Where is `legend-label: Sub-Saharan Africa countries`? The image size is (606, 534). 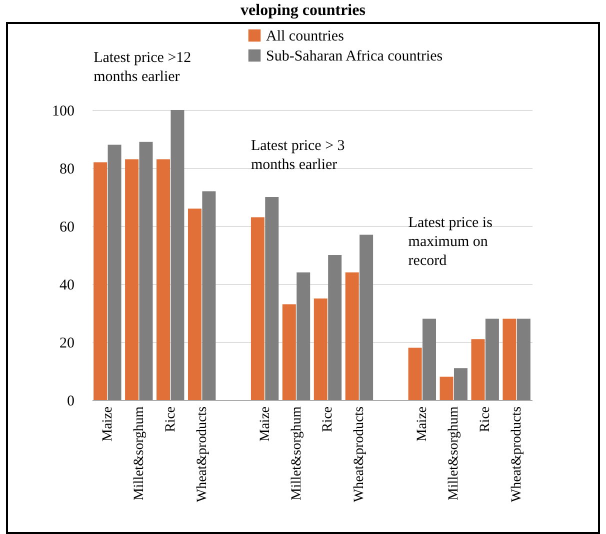 legend-label: Sub-Saharan Africa countries is located at coordinates (354, 56).